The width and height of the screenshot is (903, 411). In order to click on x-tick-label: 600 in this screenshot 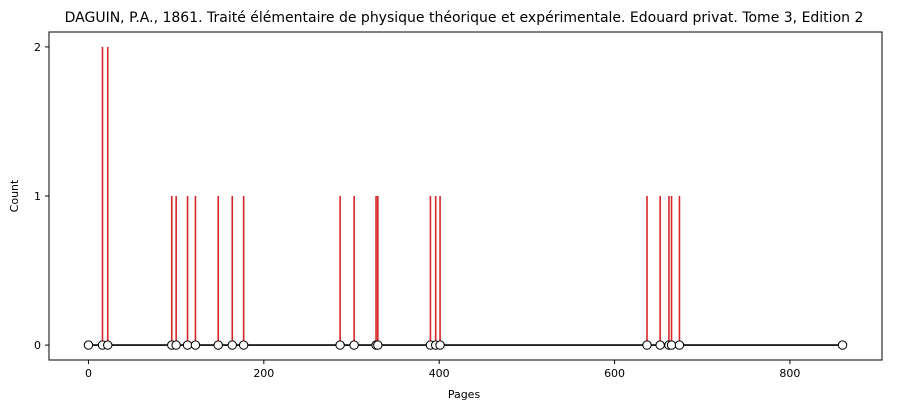, I will do `click(614, 373)`.